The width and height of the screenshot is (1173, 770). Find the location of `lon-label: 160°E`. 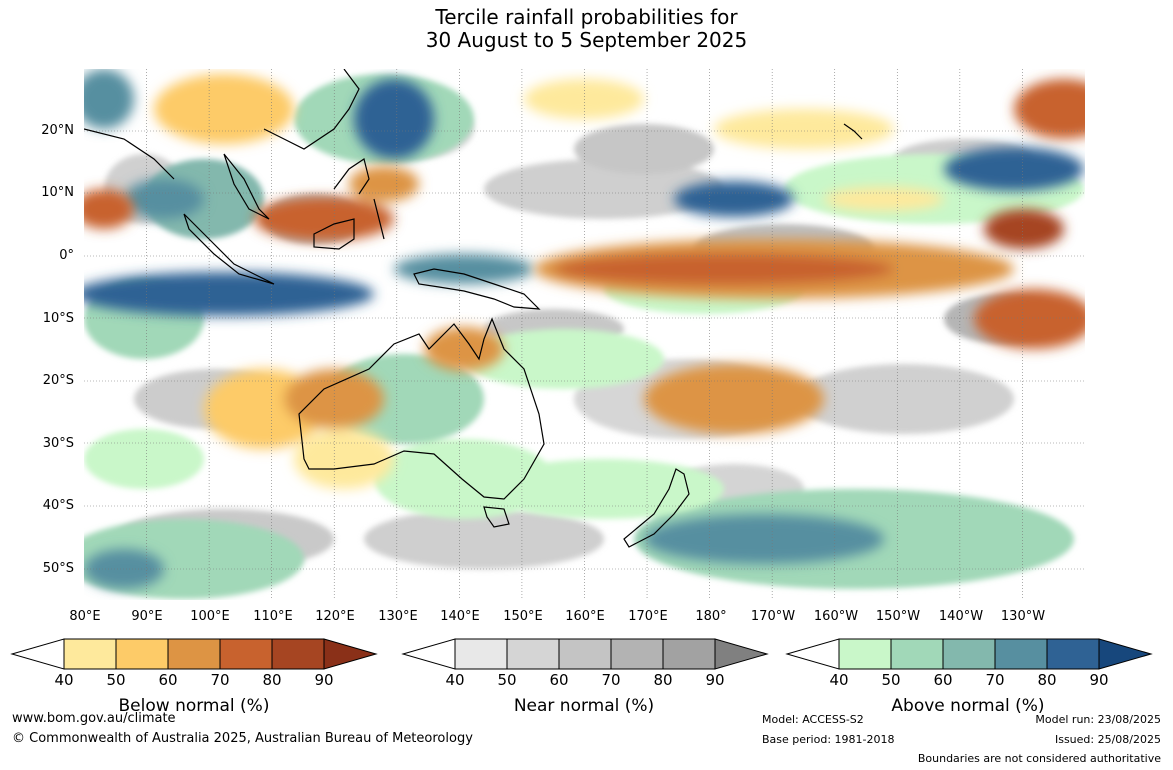

lon-label: 160°E is located at coordinates (585, 616).